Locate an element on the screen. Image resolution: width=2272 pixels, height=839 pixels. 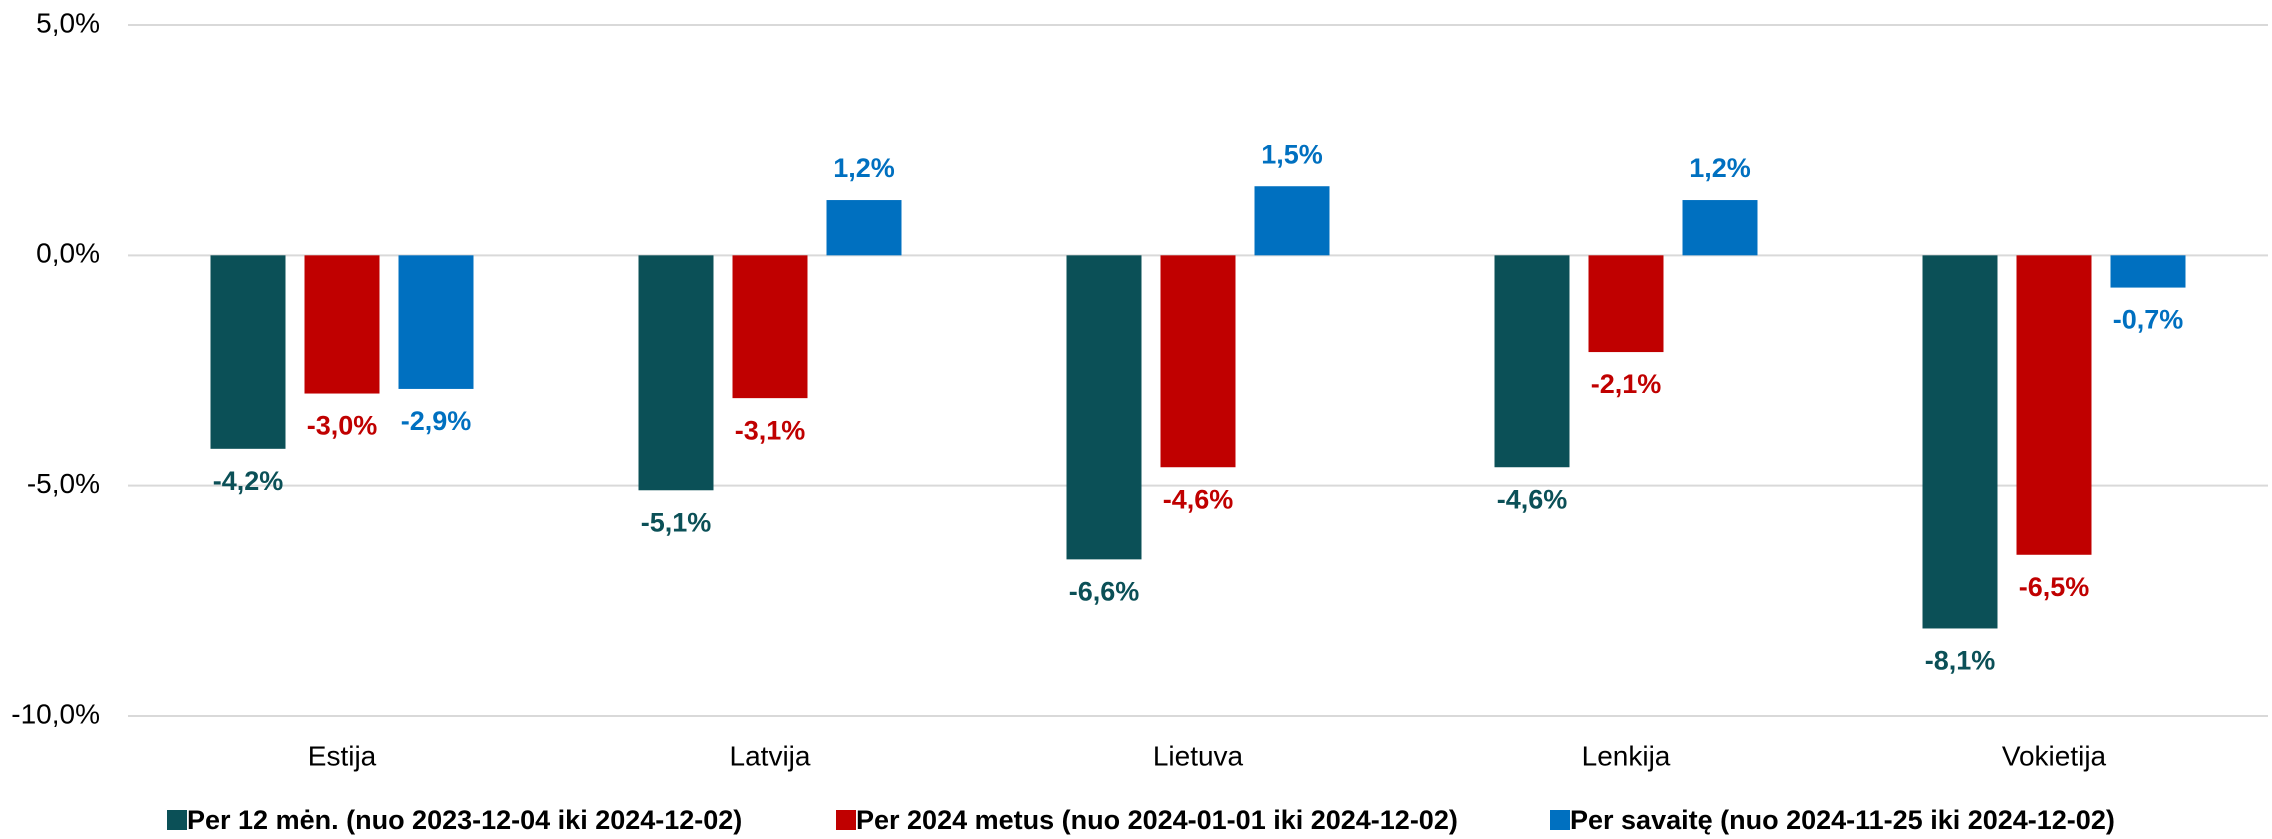
value-label: 1,5% is located at coordinates (1292, 154).